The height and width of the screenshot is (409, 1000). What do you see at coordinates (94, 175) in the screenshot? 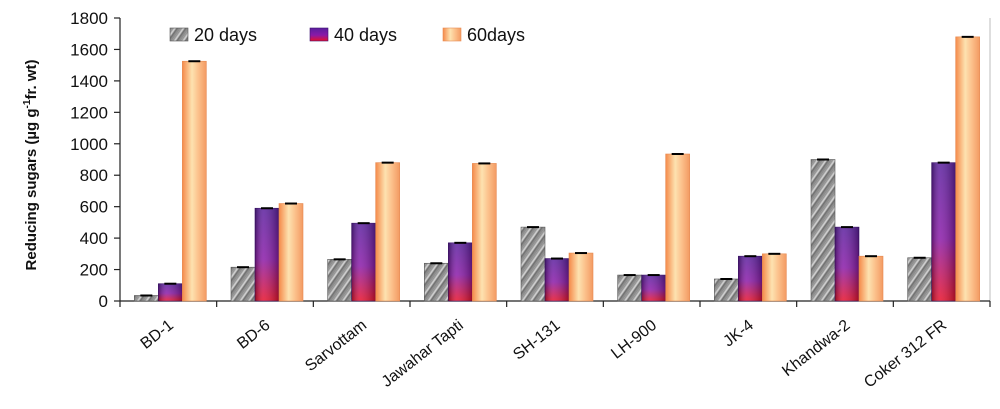
I see `y-tick-label: 800` at bounding box center [94, 175].